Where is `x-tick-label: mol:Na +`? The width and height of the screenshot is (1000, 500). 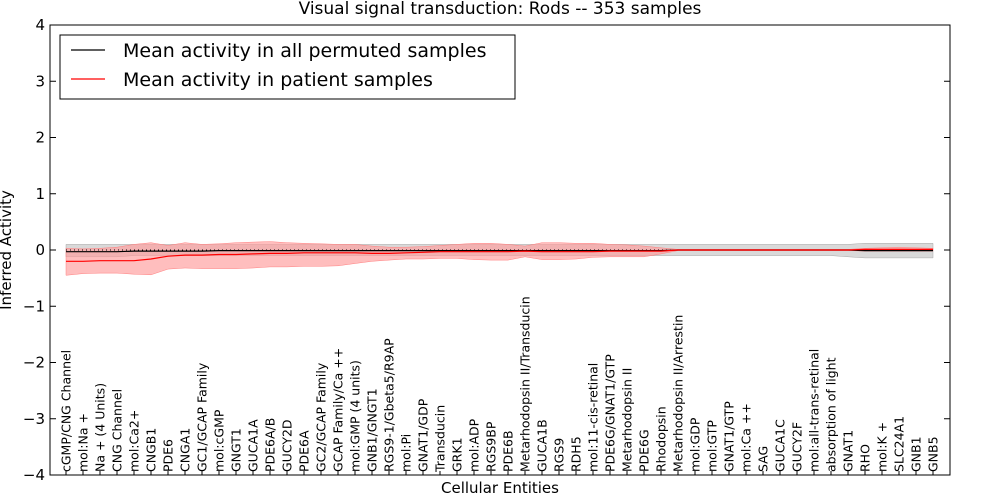 x-tick-label: mol:Na + is located at coordinates (83, 442).